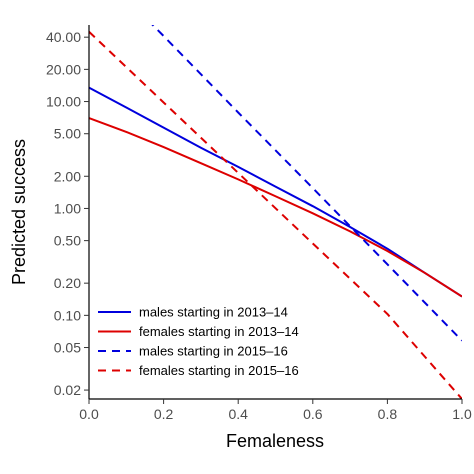 The width and height of the screenshot is (474, 474). What do you see at coordinates (213, 351) in the screenshot?
I see `legend-label-3: males starting in 2015–16` at bounding box center [213, 351].